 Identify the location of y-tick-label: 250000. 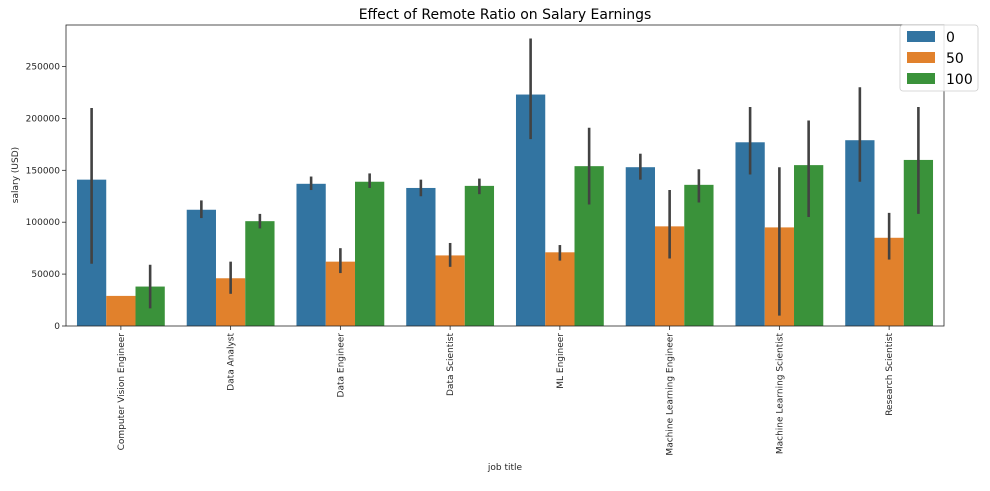
(43, 68).